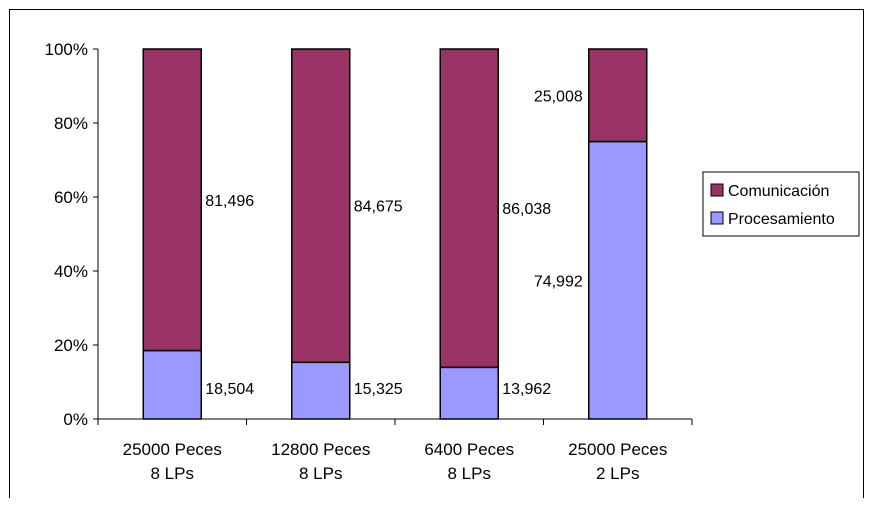 The image size is (874, 507). What do you see at coordinates (526, 209) in the screenshot?
I see `data-label-comunicacion: 86,038` at bounding box center [526, 209].